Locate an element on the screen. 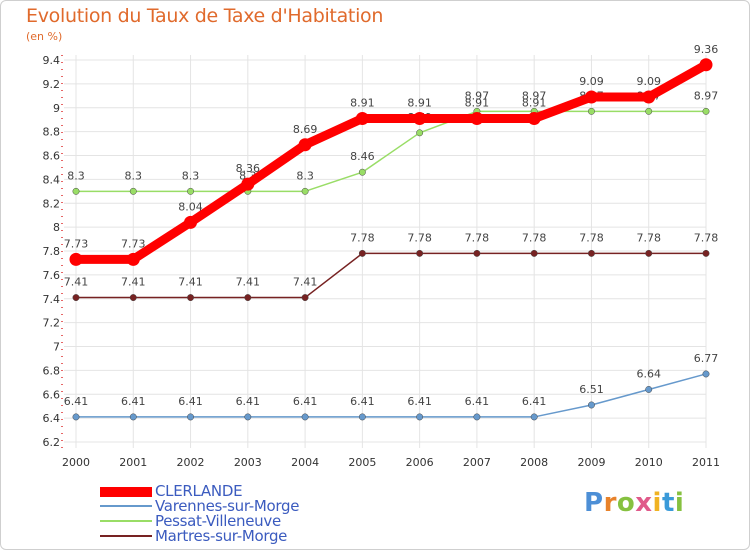  data-label: 9.09 is located at coordinates (591, 81).